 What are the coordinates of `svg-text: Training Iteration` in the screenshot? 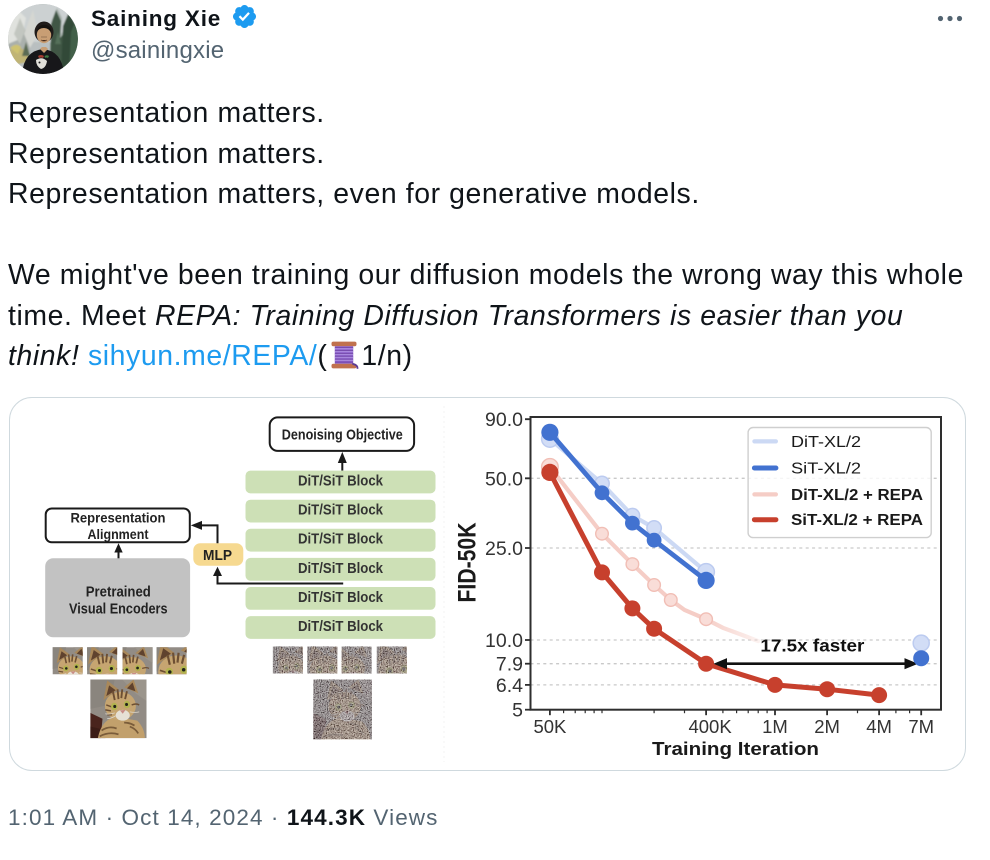 It's located at (735, 748).